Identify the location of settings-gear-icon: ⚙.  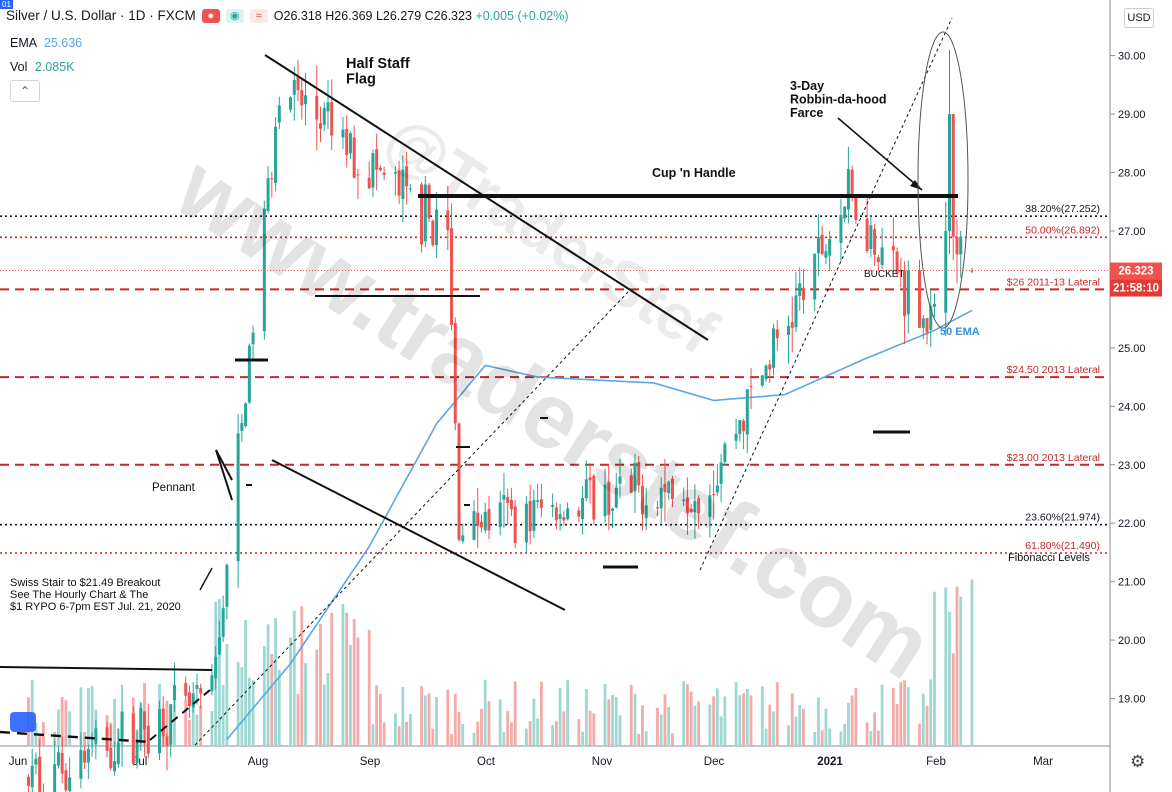
(1138, 761).